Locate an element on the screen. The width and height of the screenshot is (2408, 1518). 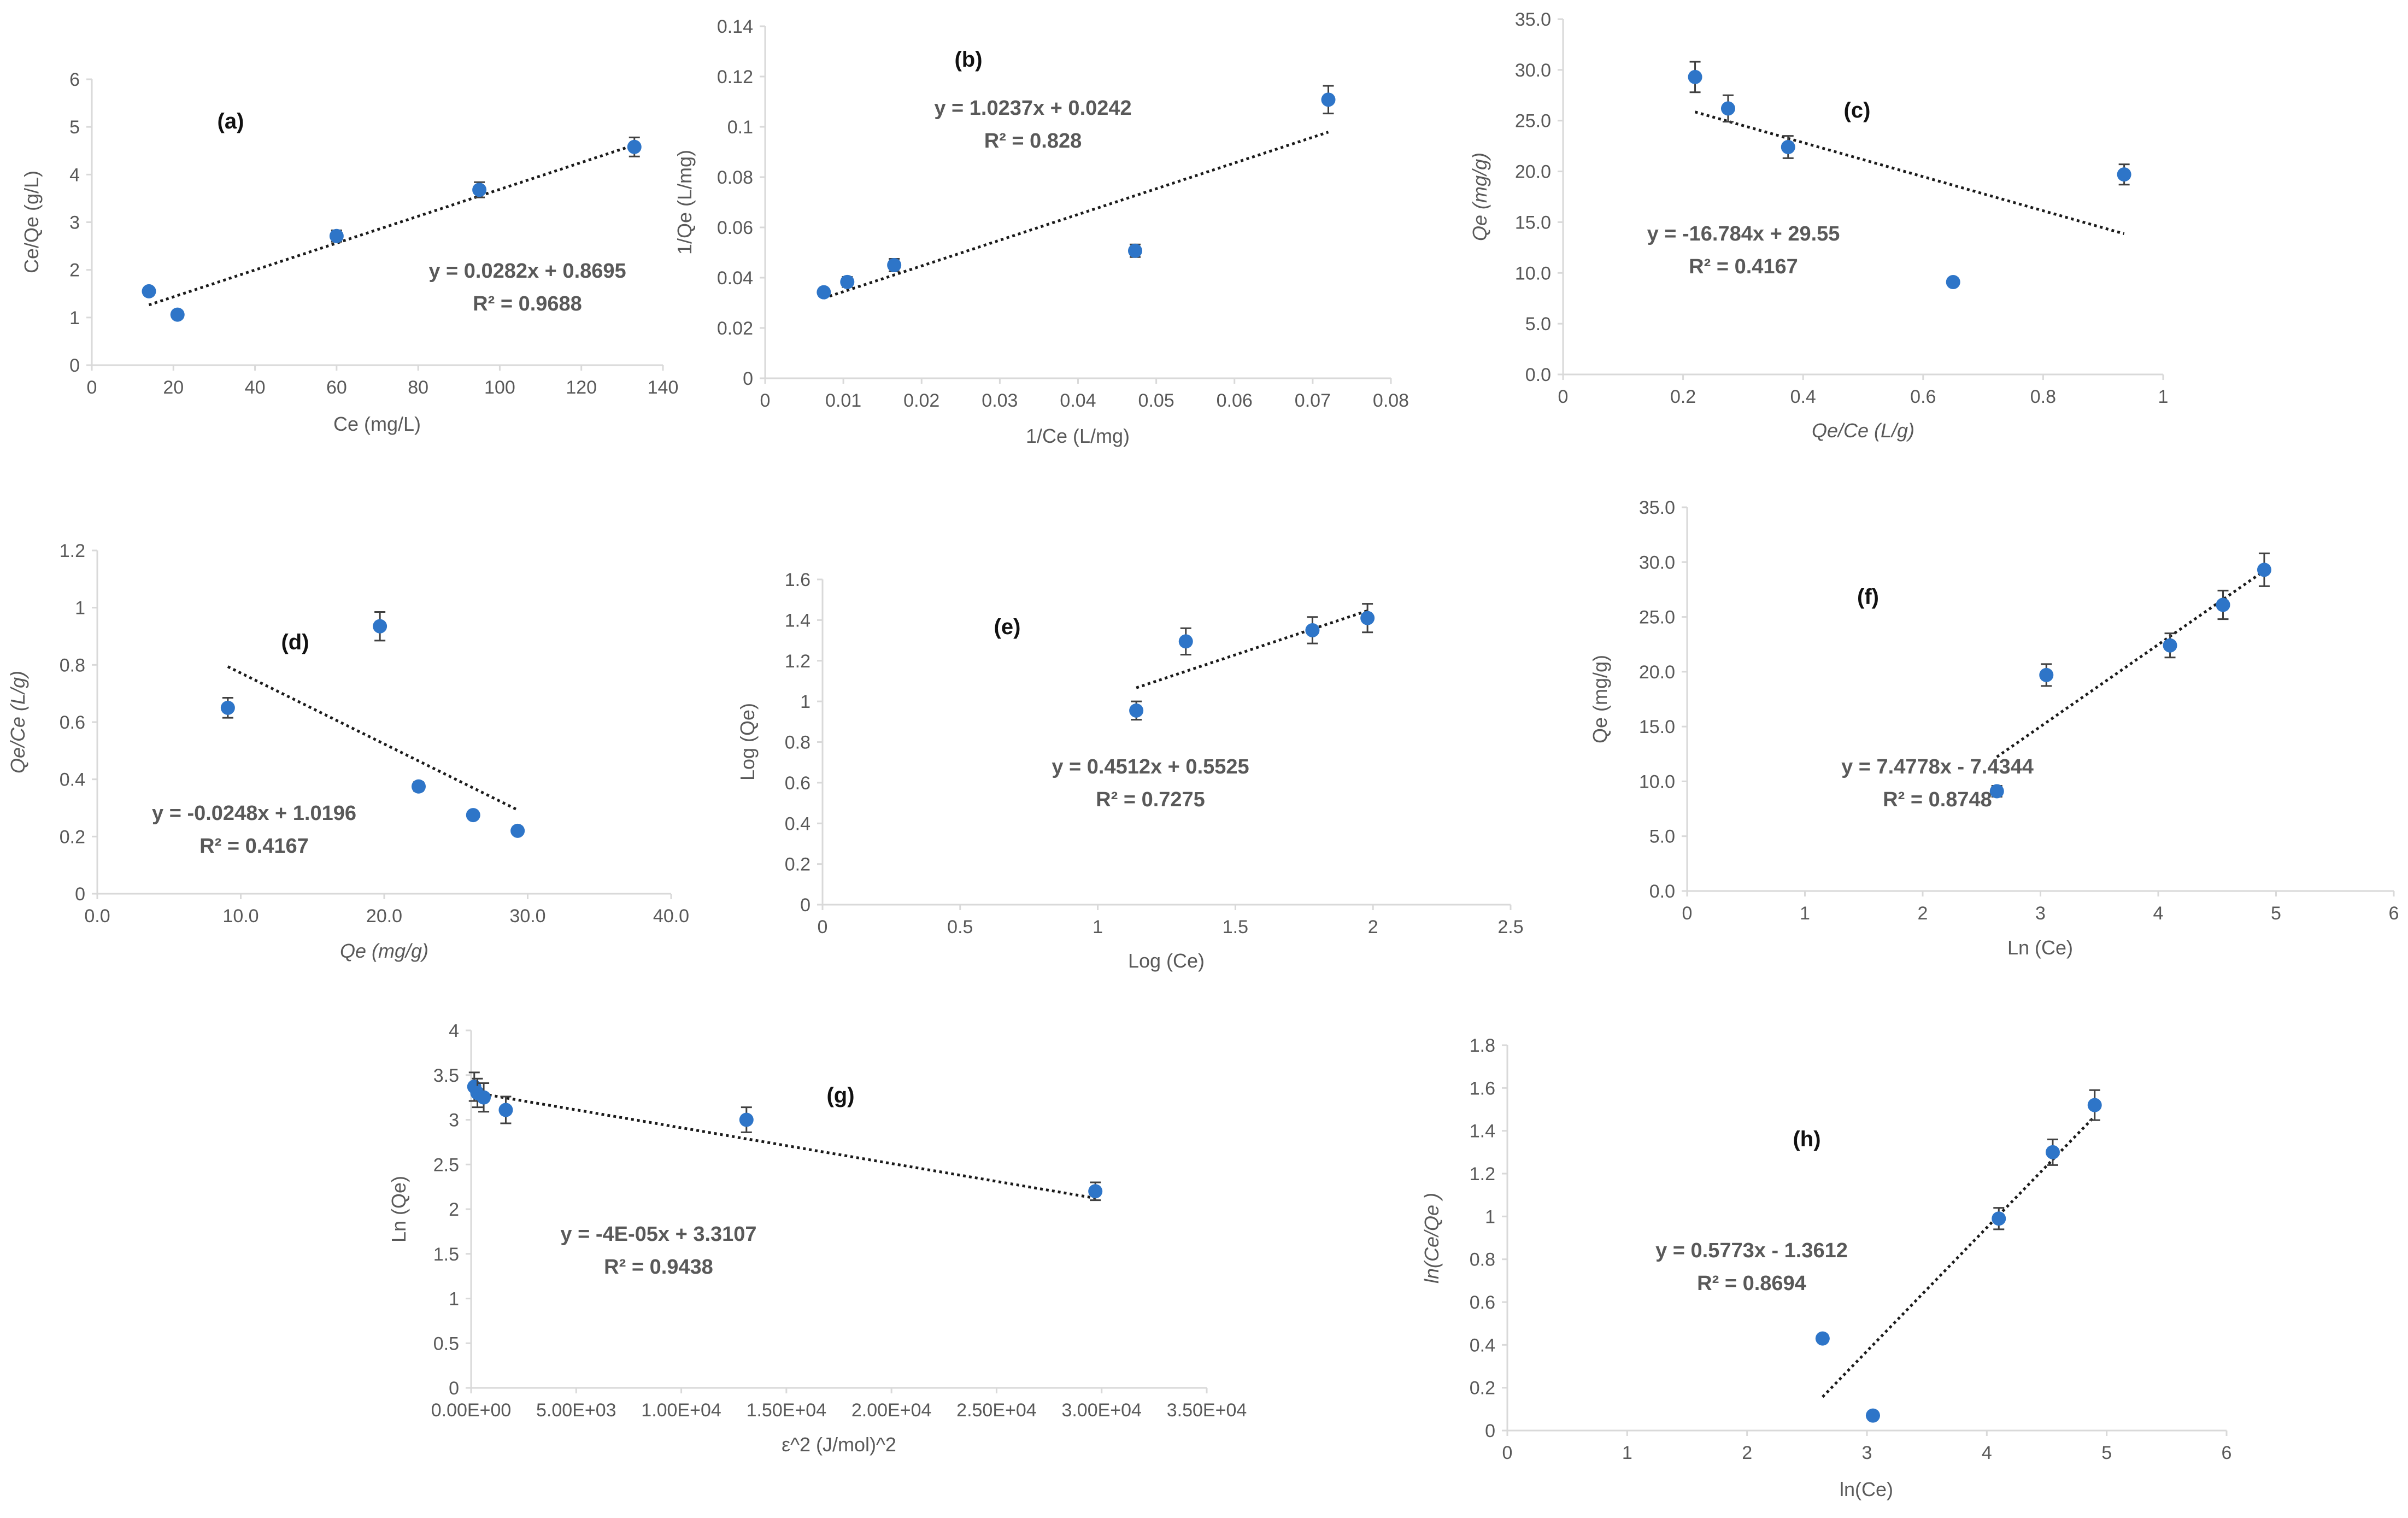
y-axis-title: ln(Ce/Qe ) is located at coordinates (1431, 1238).